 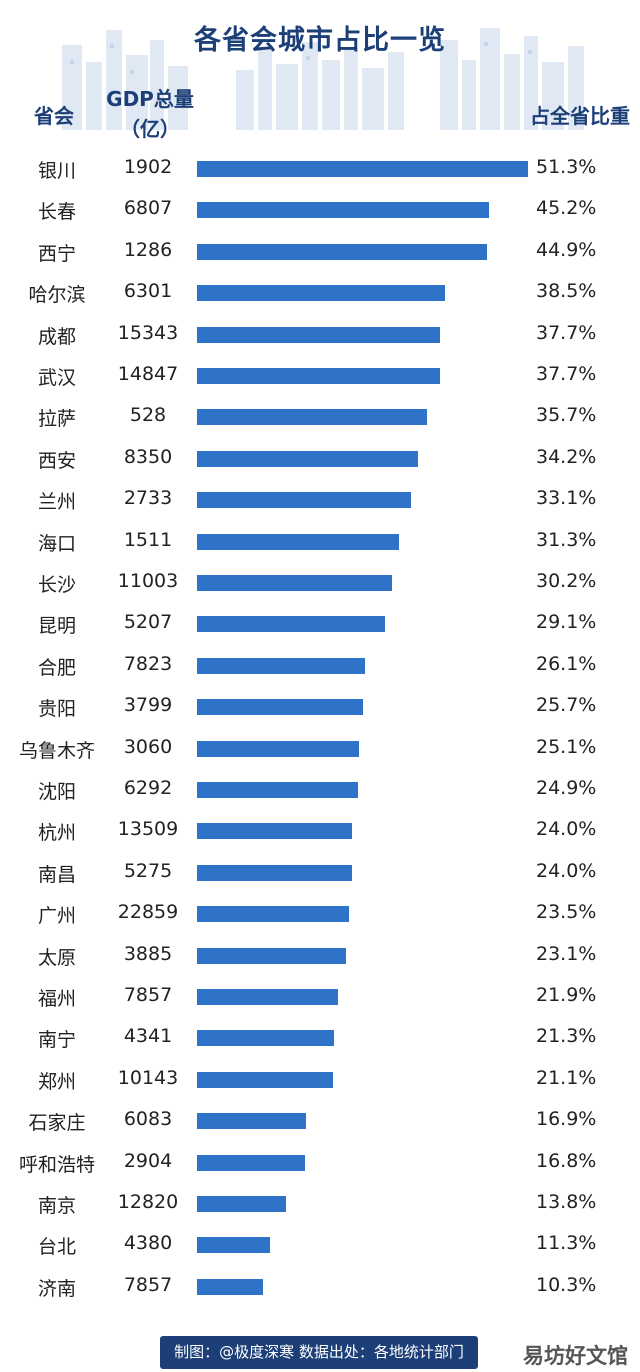 I want to click on city-label: 呼和浩特, so click(x=56, y=1164).